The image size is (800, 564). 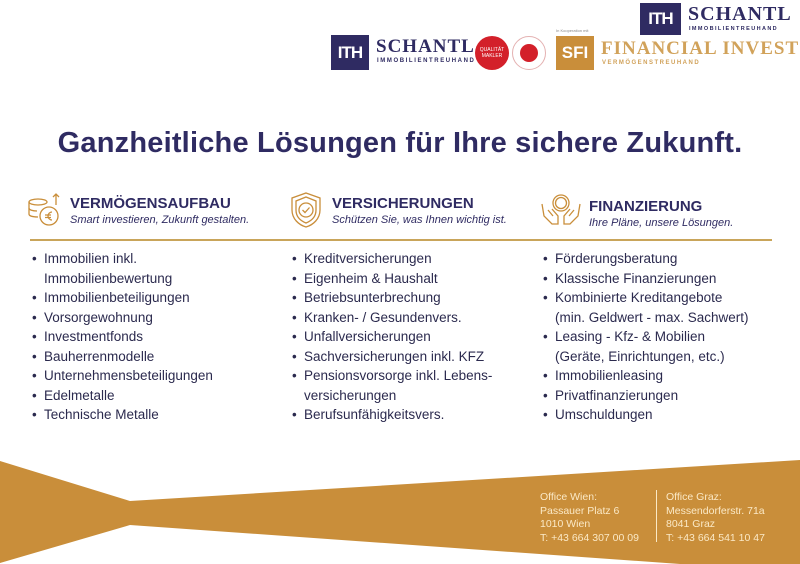 I want to click on list-item: Investmentfonds, so click(x=122, y=337).